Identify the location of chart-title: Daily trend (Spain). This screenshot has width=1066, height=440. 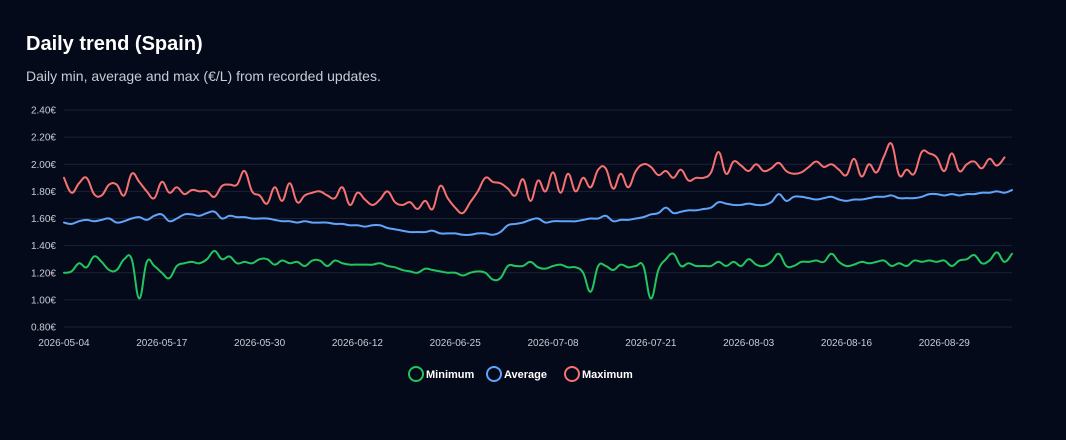
(114, 44).